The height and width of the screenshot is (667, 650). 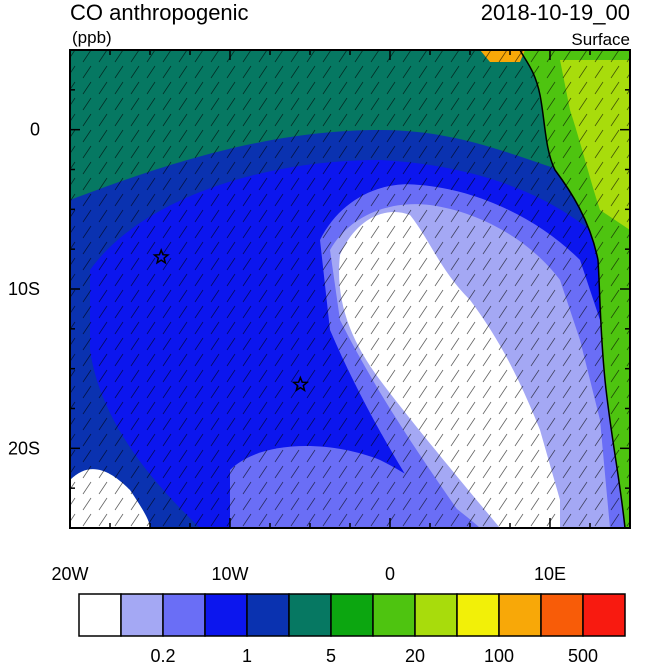 I want to click on lon-tick-label: 10W, so click(x=229, y=574).